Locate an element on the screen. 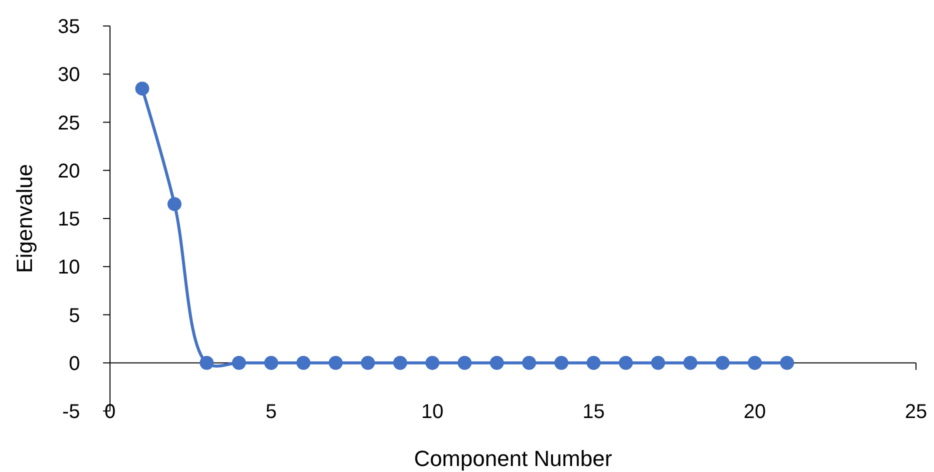  x-axis-title: Component Number is located at coordinates (513, 458).